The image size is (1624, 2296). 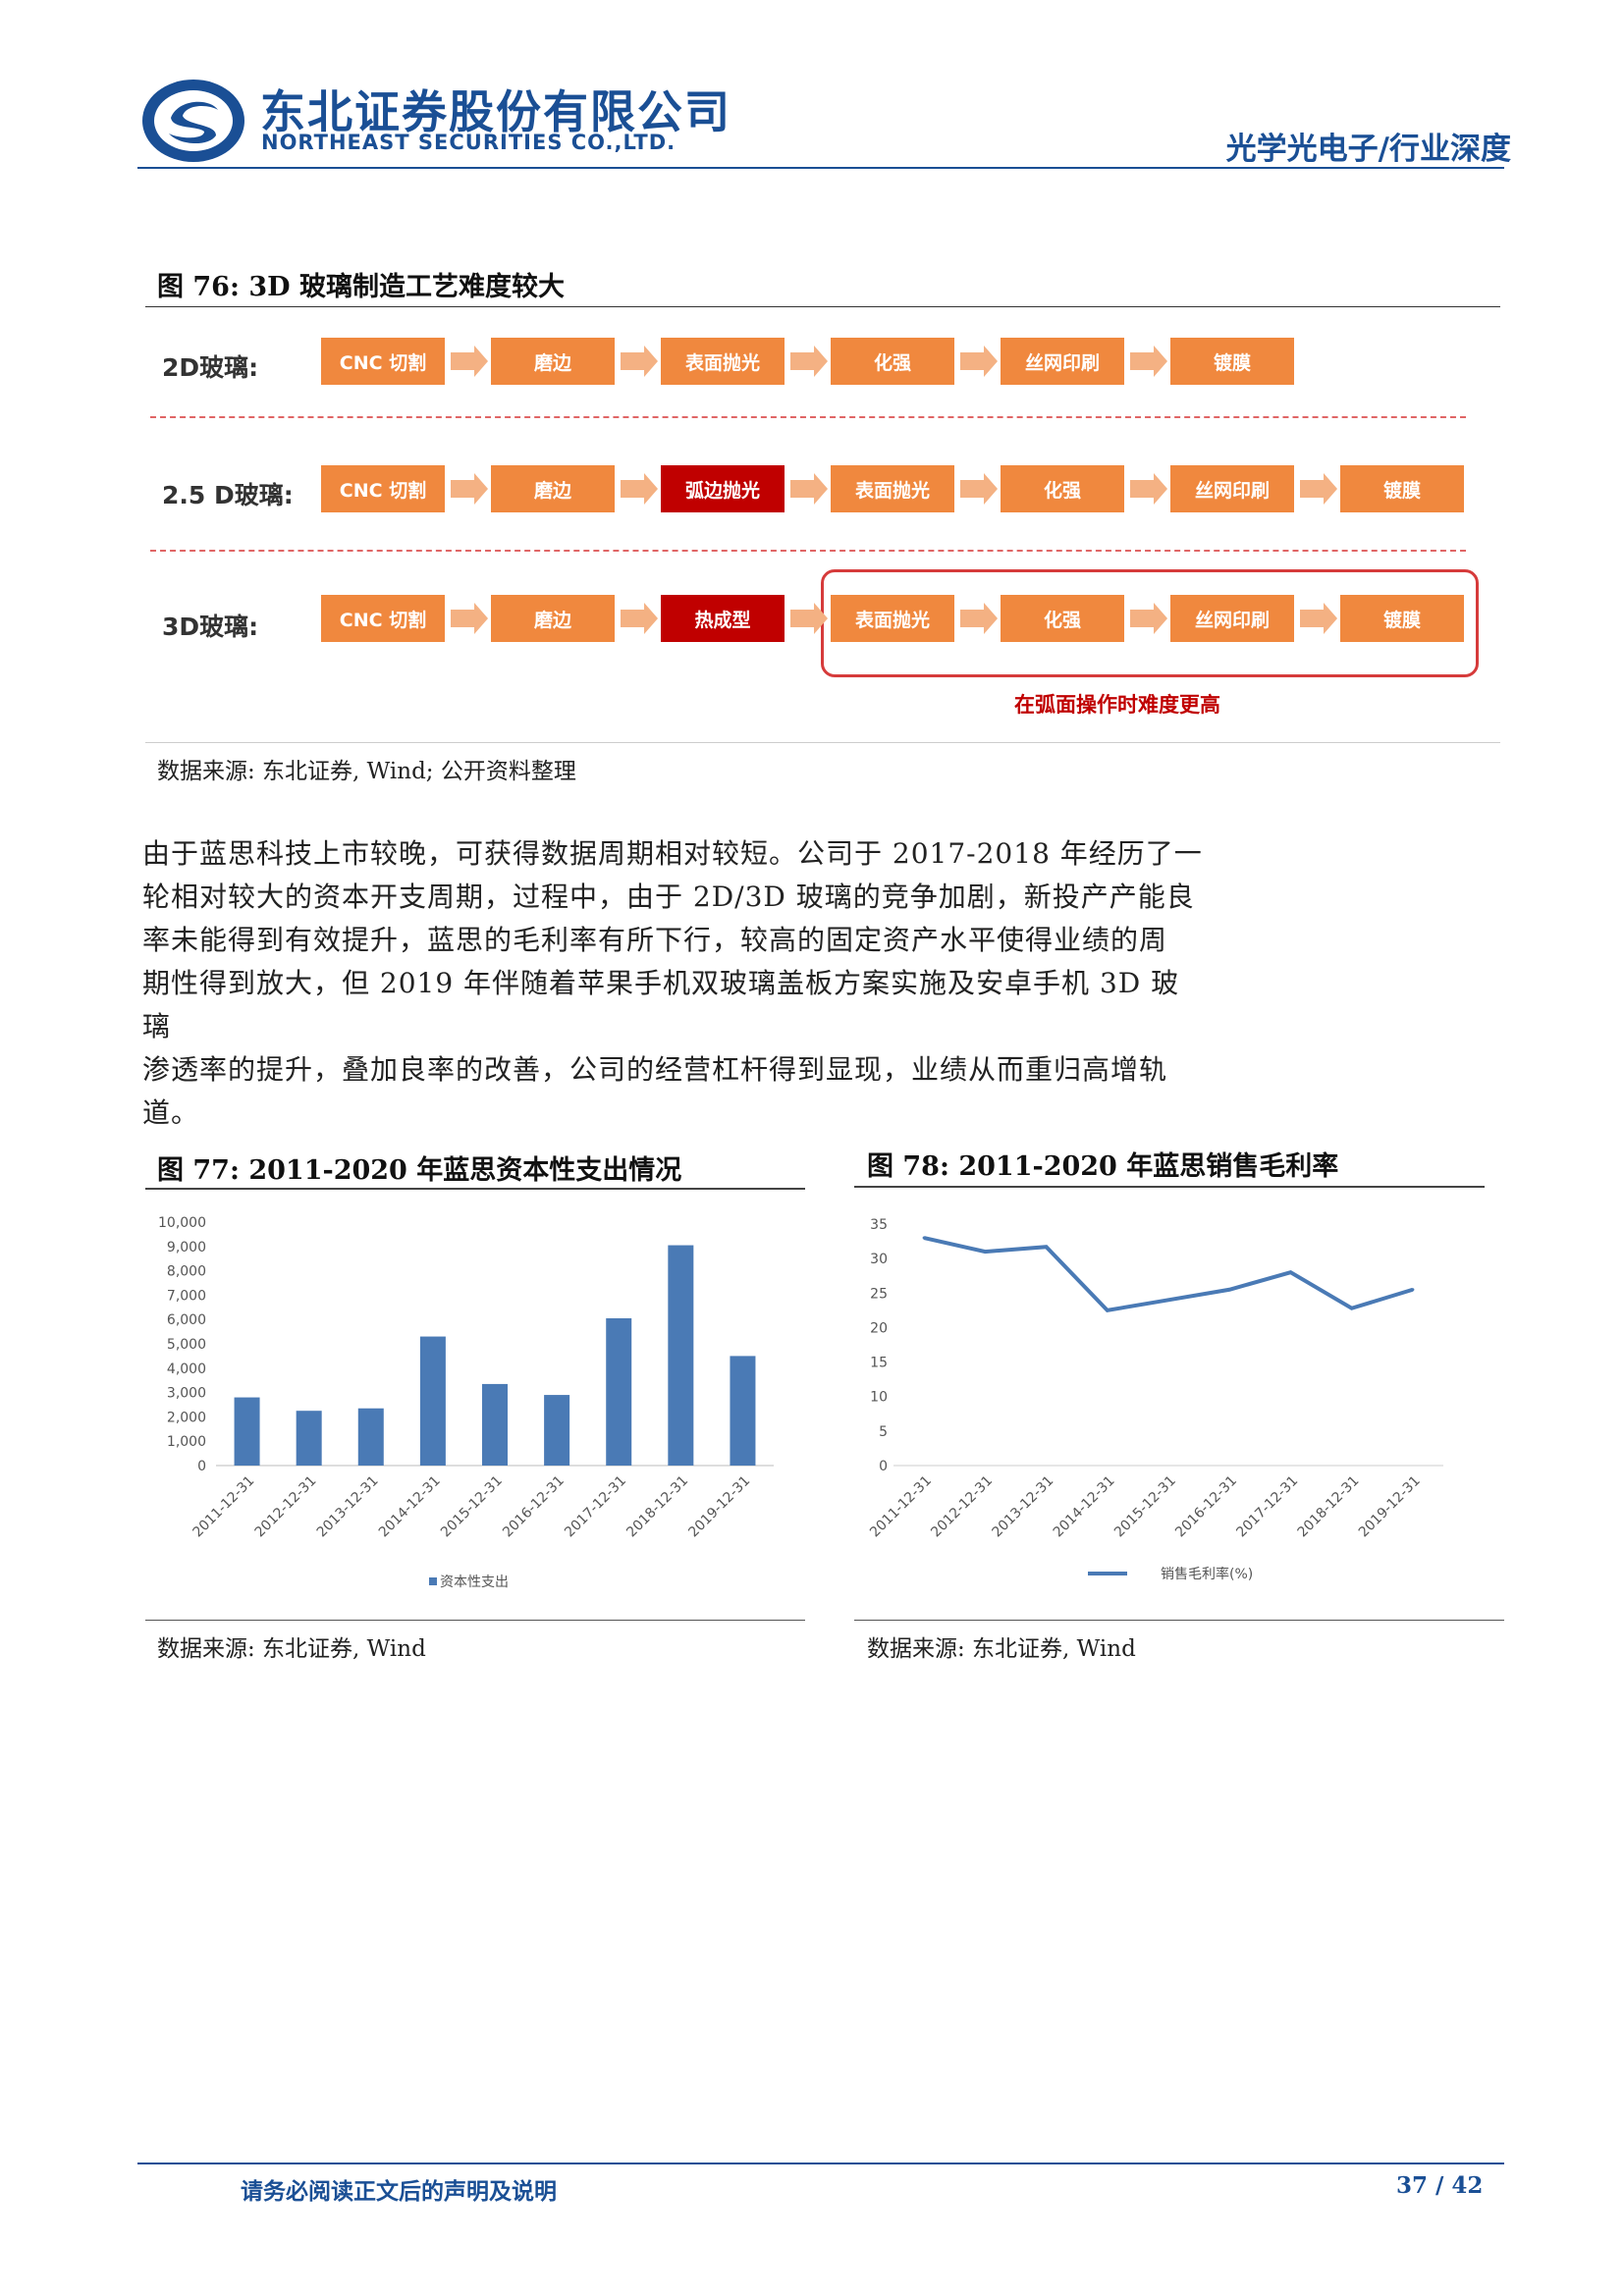 I want to click on y-tick-label: 7,000, so click(x=186, y=1296).